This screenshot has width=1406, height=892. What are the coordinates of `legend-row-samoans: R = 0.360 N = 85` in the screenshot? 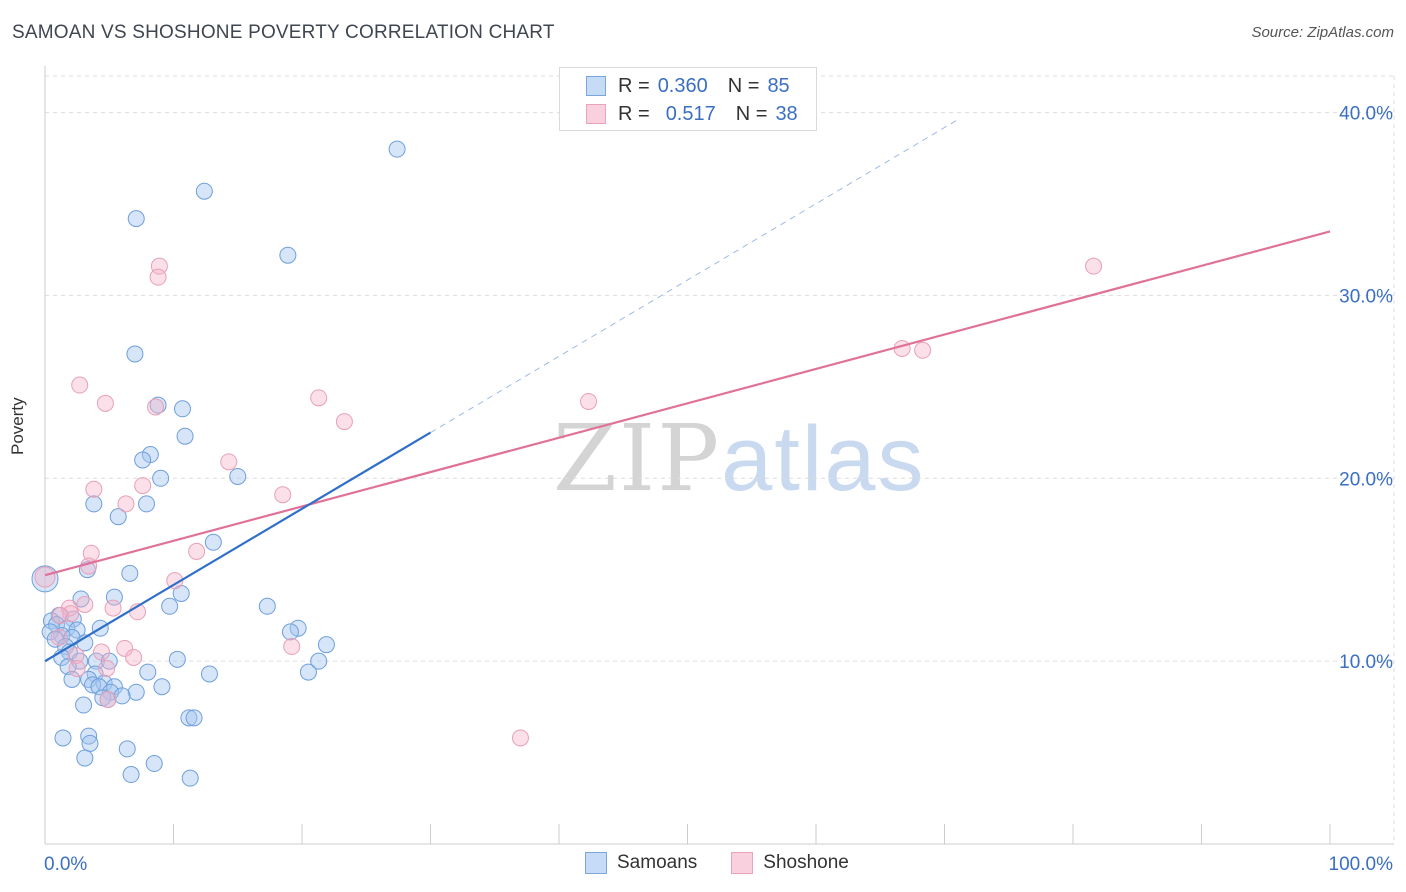 It's located at (688, 86).